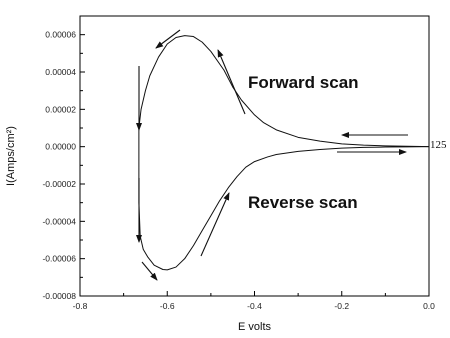 Image resolution: width=450 pixels, height=338 pixels. Describe the element at coordinates (80, 306) in the screenshot. I see `x-tick-label: -0.8` at that location.